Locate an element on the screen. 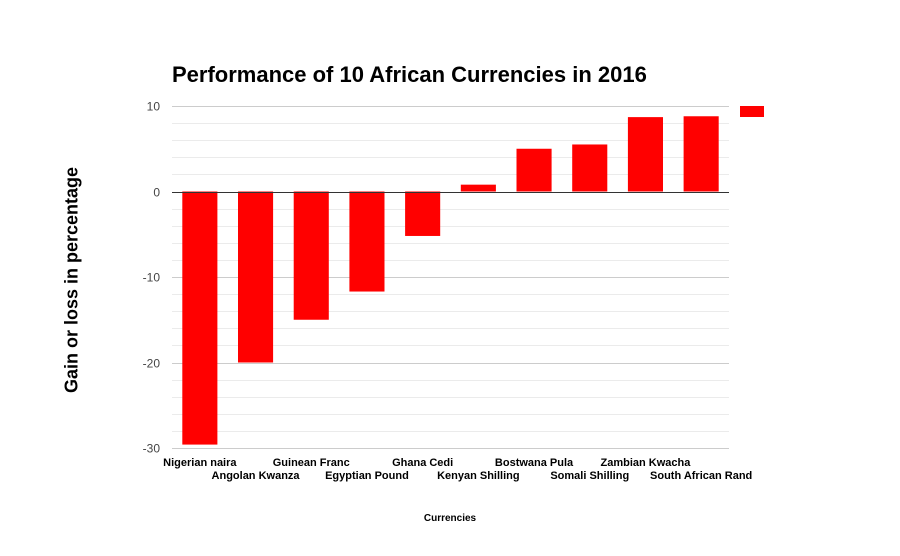 Image resolution: width=900 pixels, height=556 pixels. y-tick-label: -20 is located at coordinates (152, 364).